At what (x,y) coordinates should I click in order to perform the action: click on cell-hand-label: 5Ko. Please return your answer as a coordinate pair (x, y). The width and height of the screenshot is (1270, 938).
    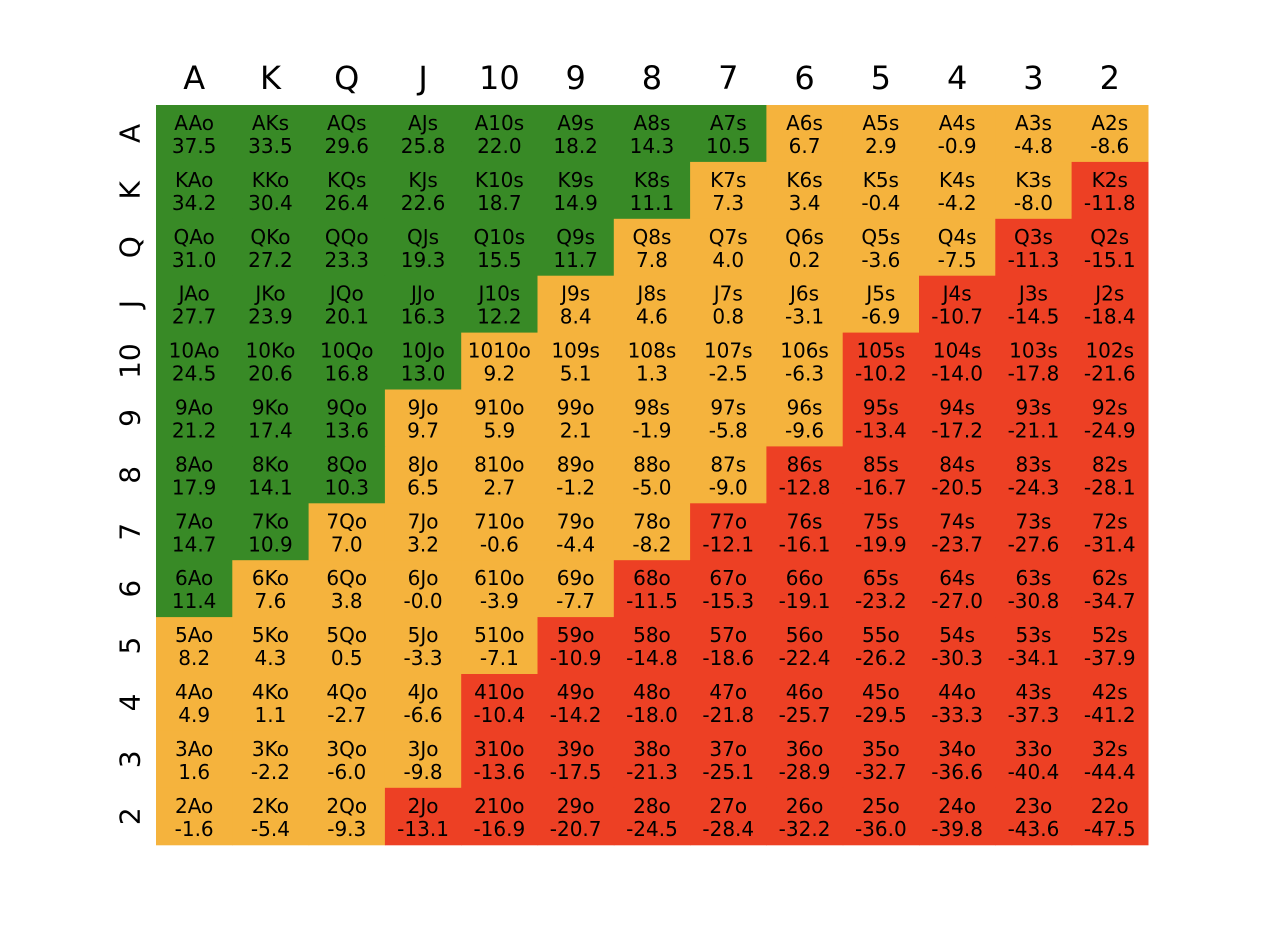
    Looking at the image, I should click on (270, 635).